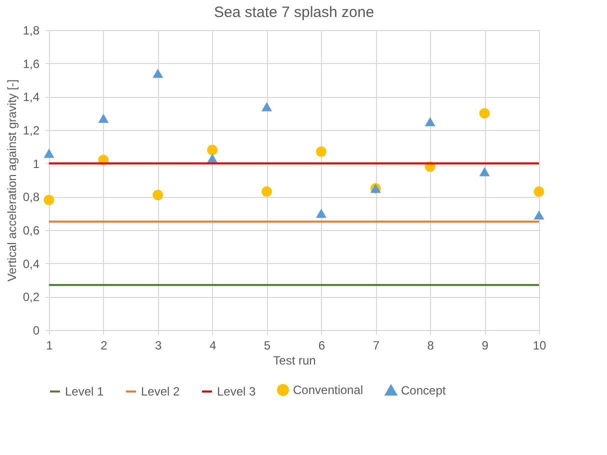 The height and width of the screenshot is (455, 607). What do you see at coordinates (31, 131) in the screenshot?
I see `y-tick-label: 1,2` at bounding box center [31, 131].